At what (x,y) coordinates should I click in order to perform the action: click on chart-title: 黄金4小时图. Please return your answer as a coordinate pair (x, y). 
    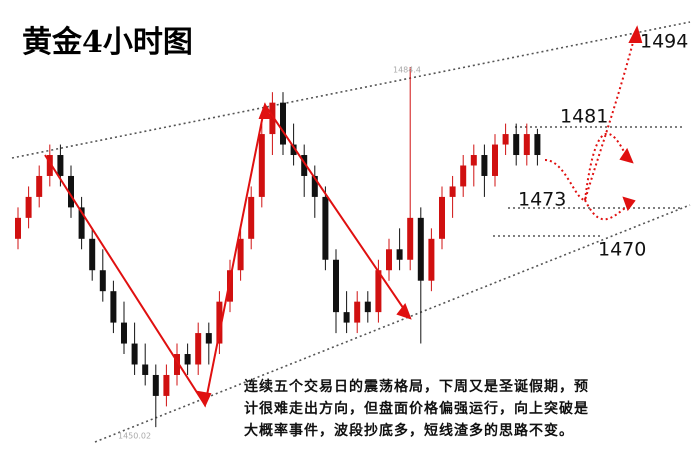
    Looking at the image, I should click on (107, 42).